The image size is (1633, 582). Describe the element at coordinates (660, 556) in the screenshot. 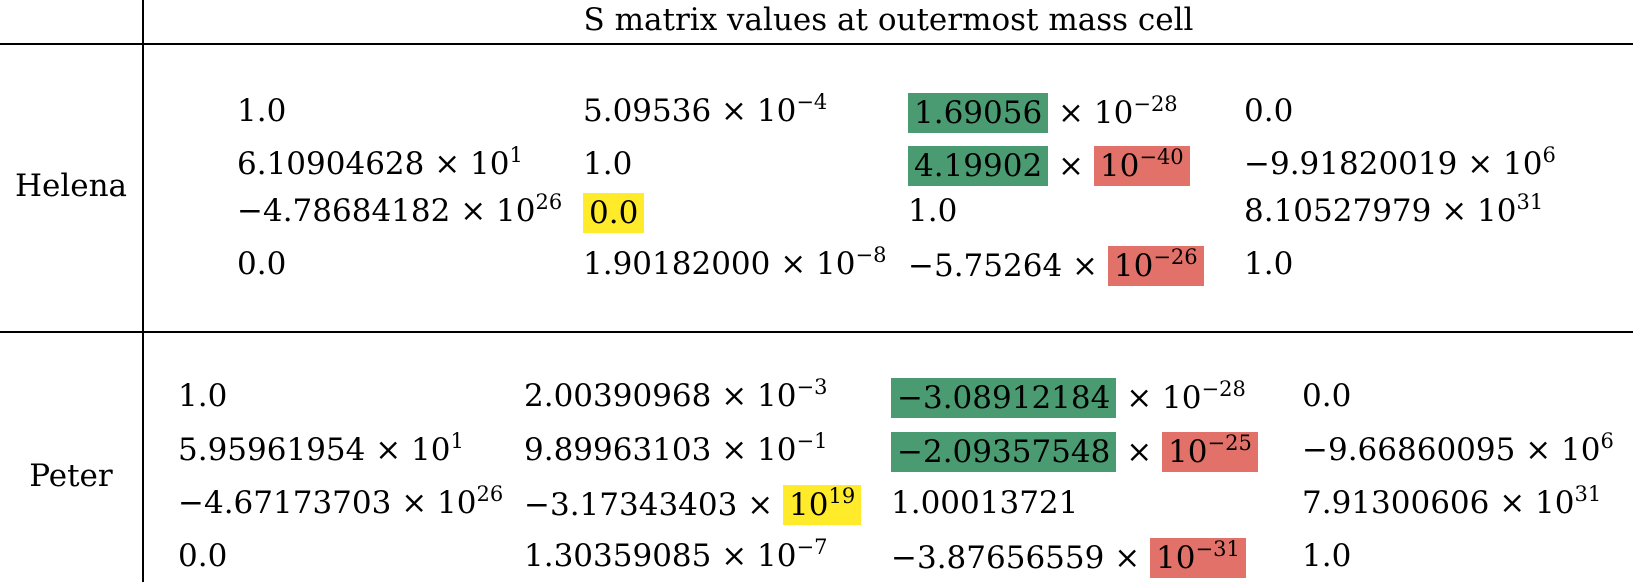

I see `mantissa: 1.30359085 × 10` at that location.